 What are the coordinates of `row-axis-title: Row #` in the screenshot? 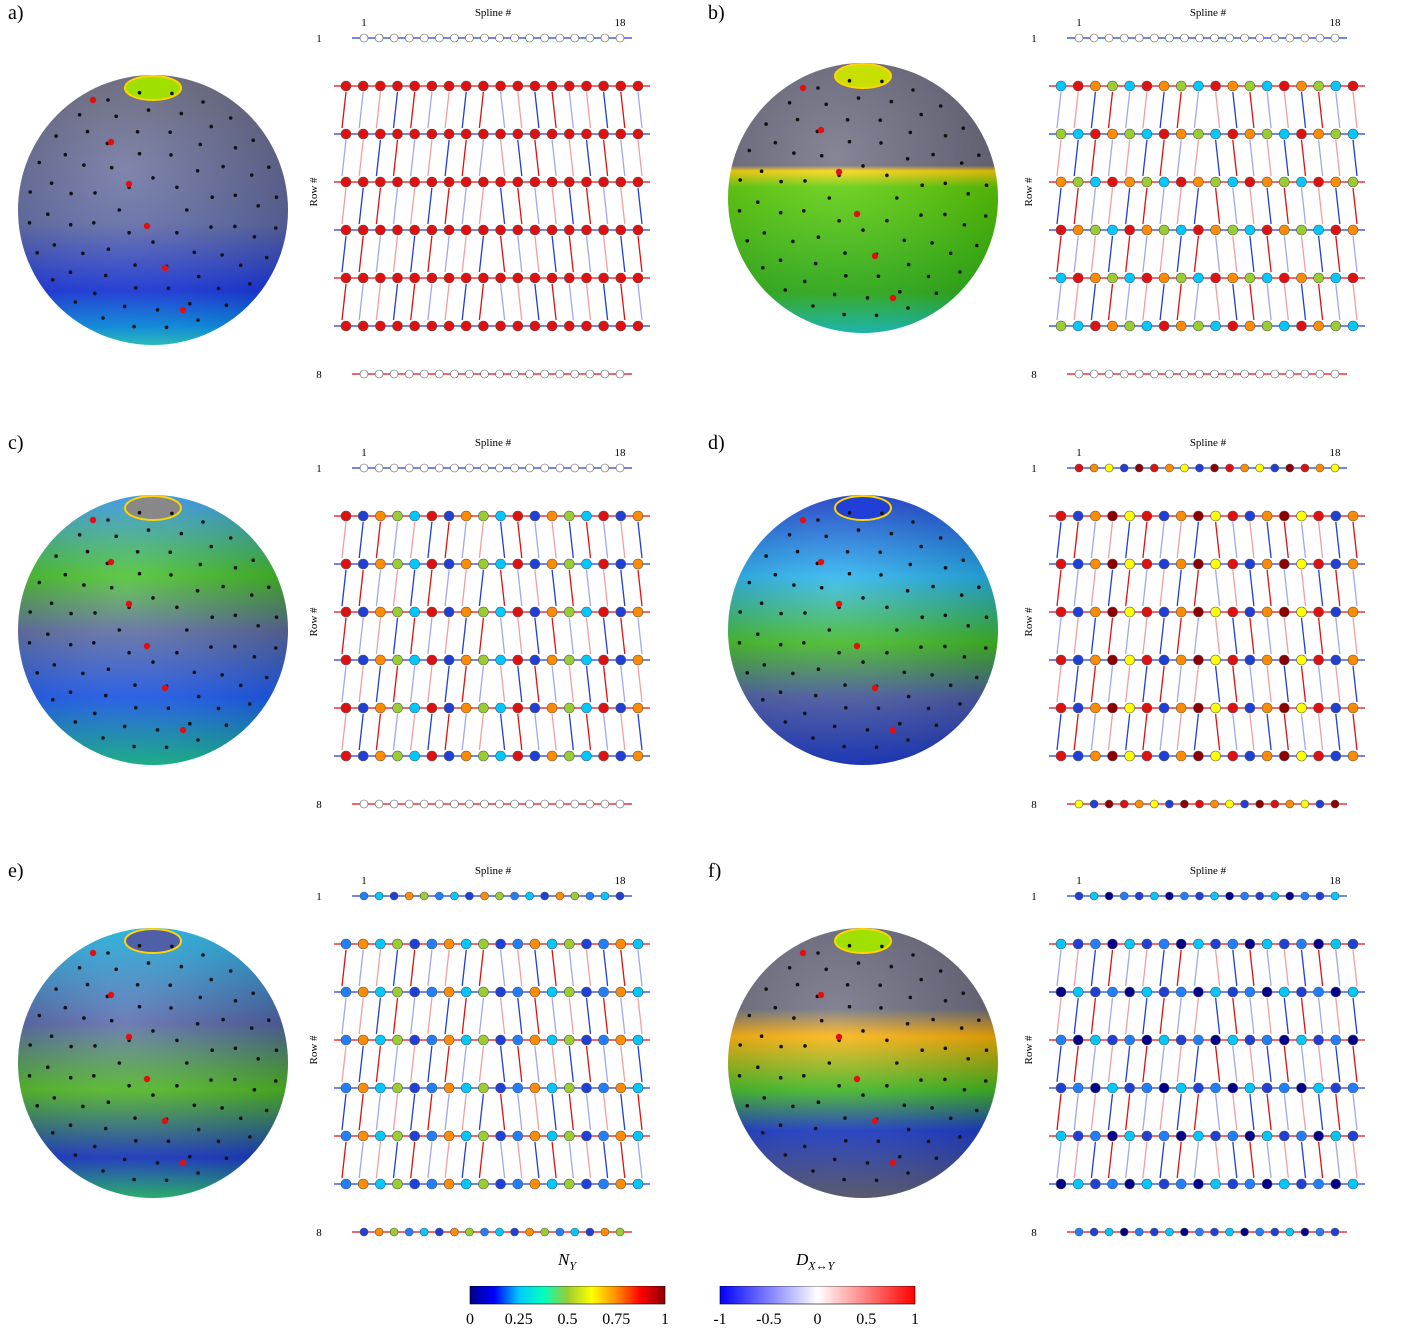 It's located at (1029, 192).